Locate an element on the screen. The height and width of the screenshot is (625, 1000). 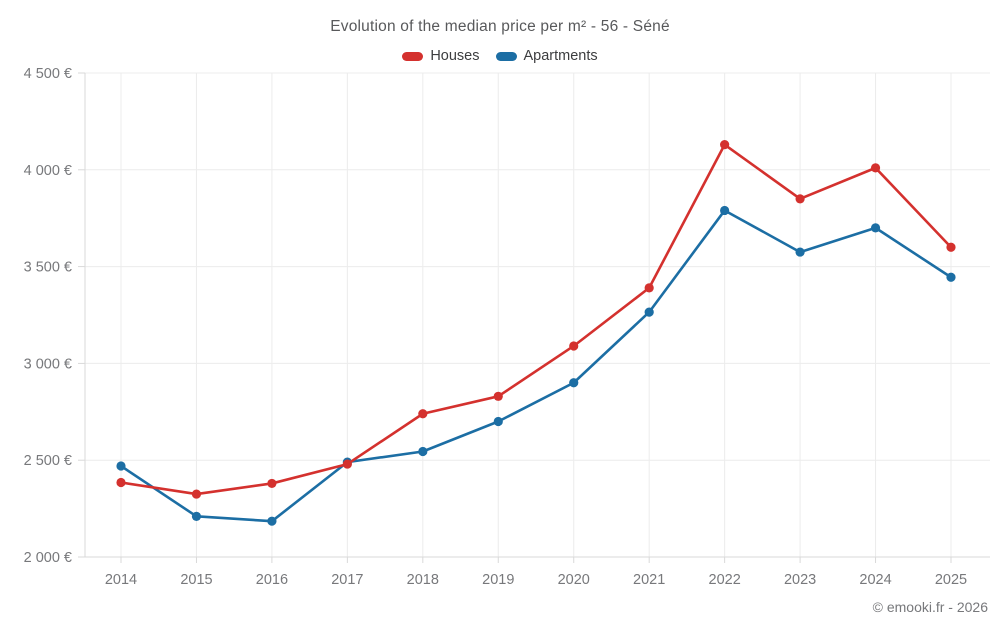
x-tick-label: 2020 is located at coordinates (574, 580).